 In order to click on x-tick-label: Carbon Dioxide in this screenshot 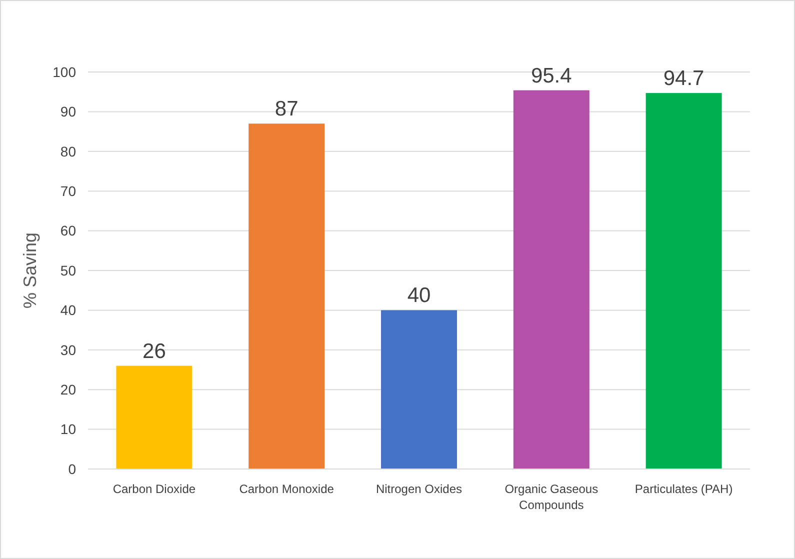, I will do `click(154, 489)`.